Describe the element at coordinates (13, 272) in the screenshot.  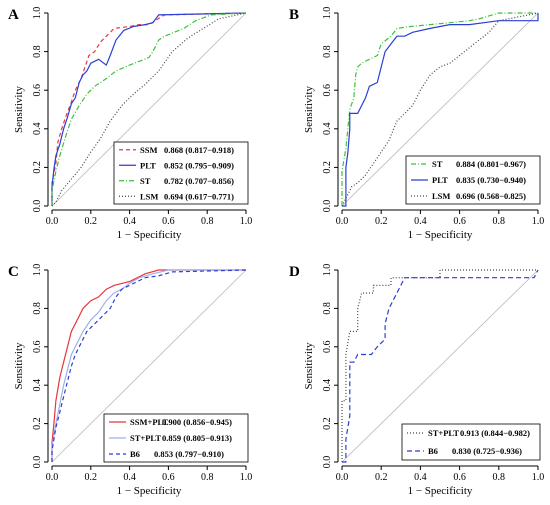
I see `panel-letter: C` at that location.